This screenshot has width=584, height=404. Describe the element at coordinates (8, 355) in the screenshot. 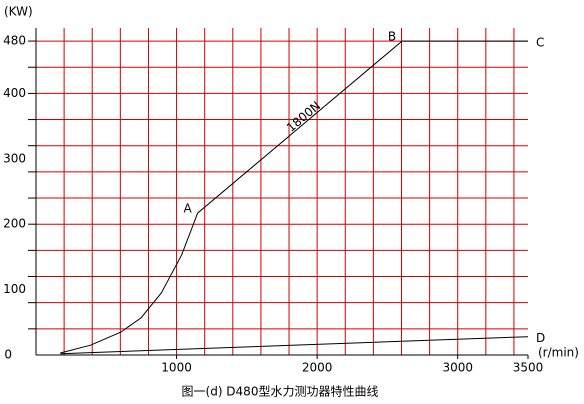

I see `y-tick-label: 0` at that location.